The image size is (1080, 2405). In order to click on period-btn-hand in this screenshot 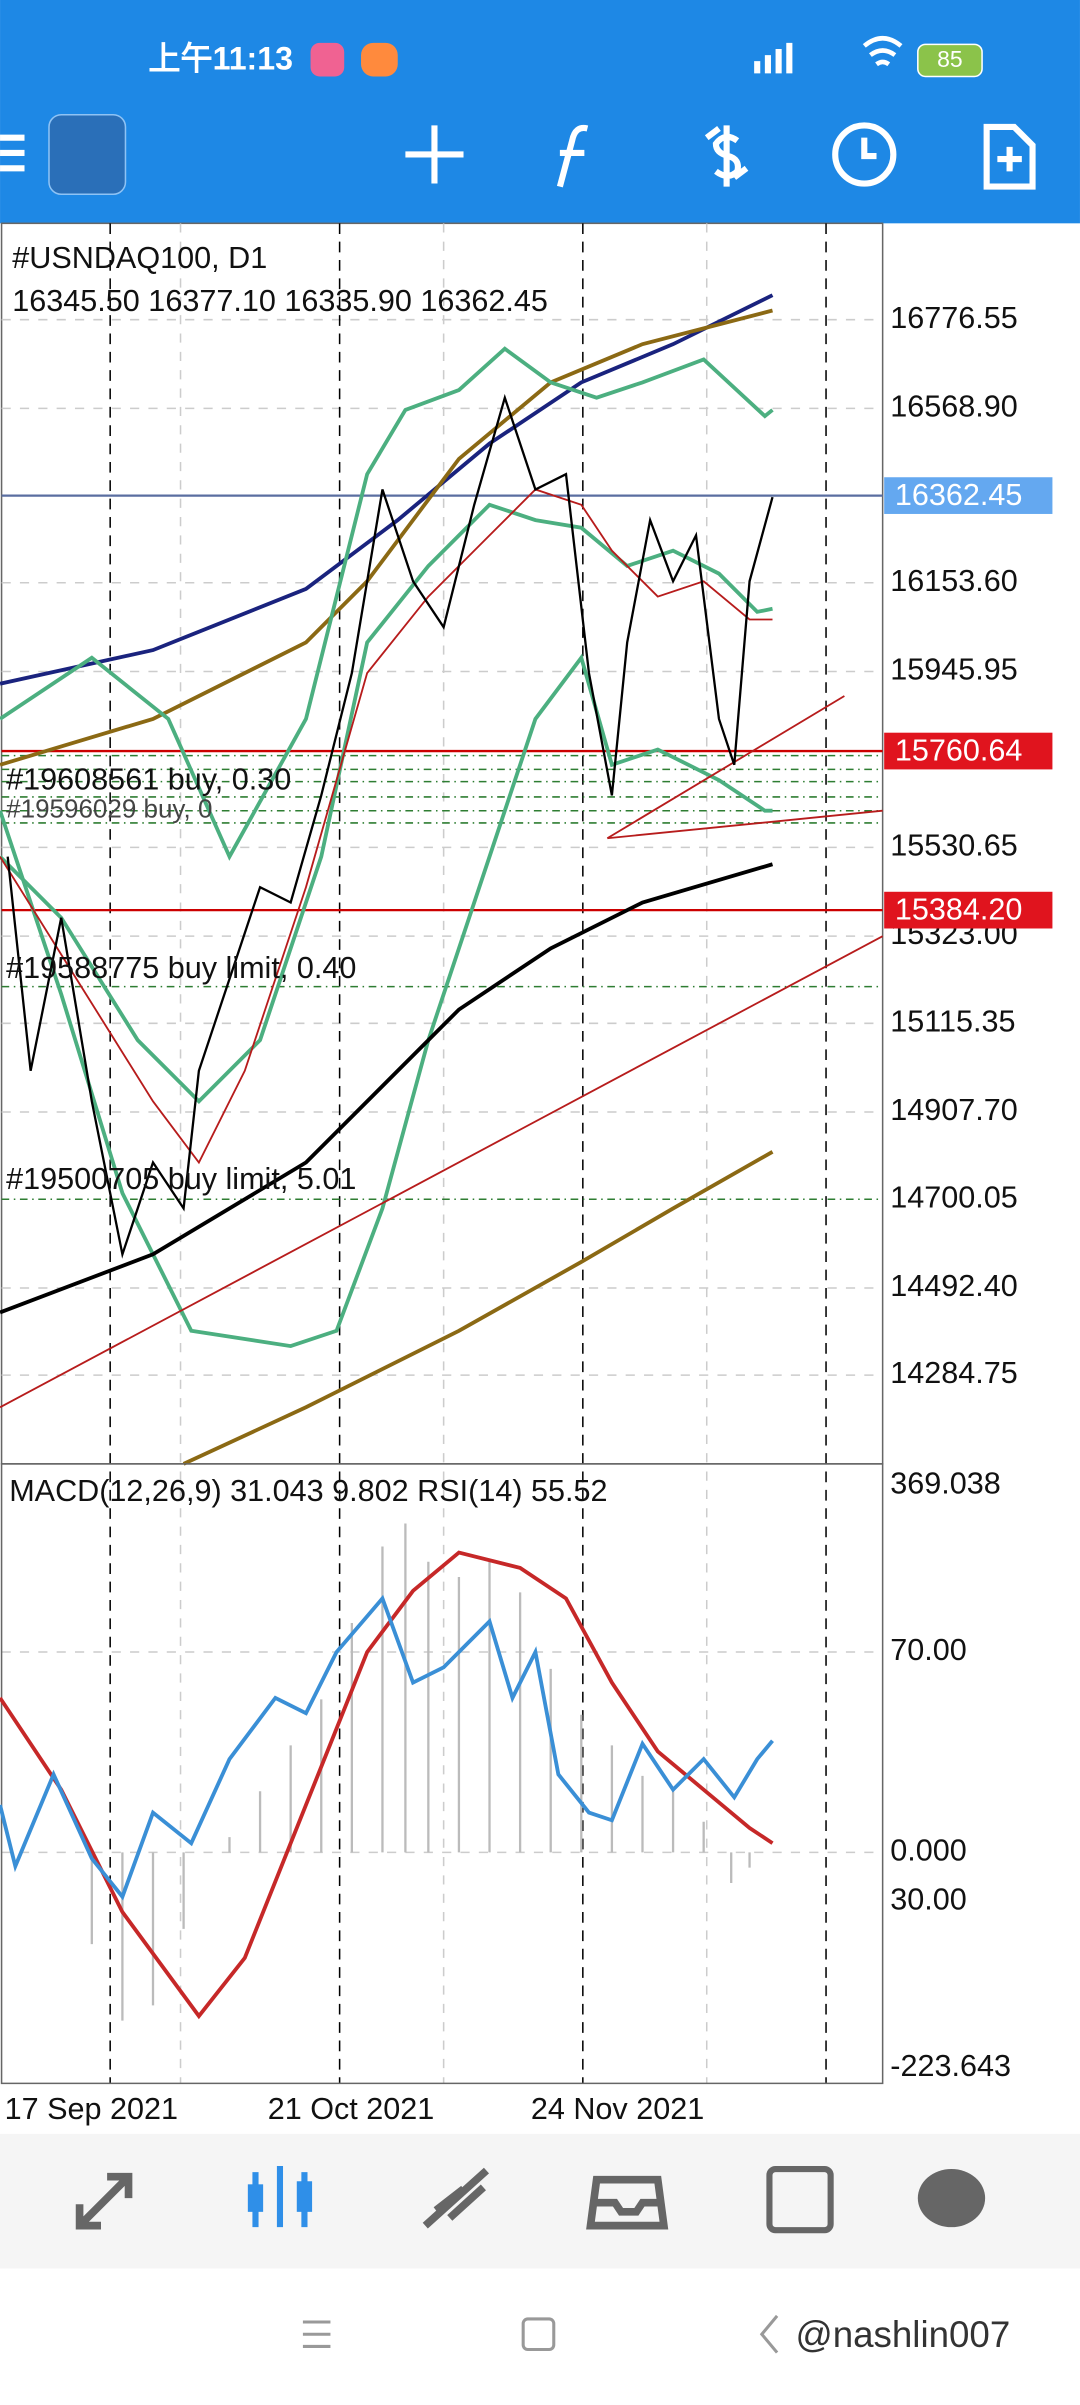, I will do `click(869, 148)`.